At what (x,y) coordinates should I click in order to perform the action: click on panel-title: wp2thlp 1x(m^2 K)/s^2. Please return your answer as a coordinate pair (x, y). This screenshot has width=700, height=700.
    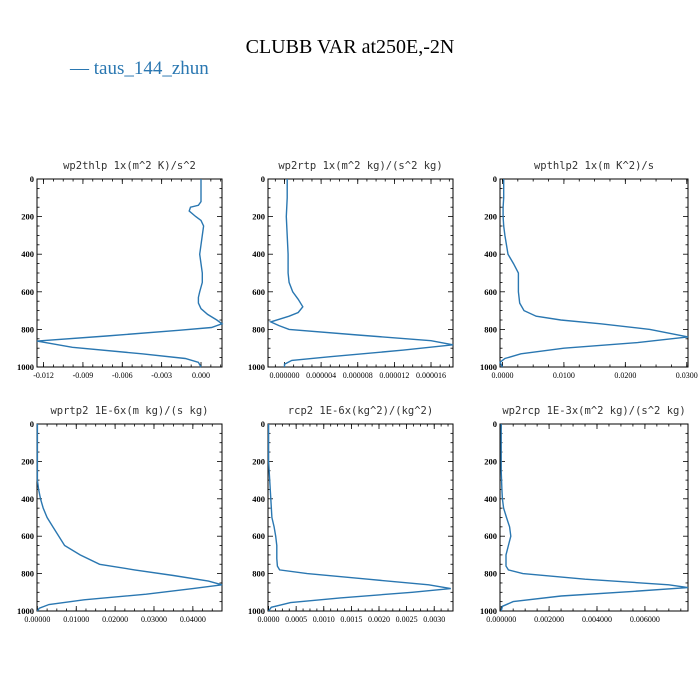
    Looking at the image, I should click on (129, 166).